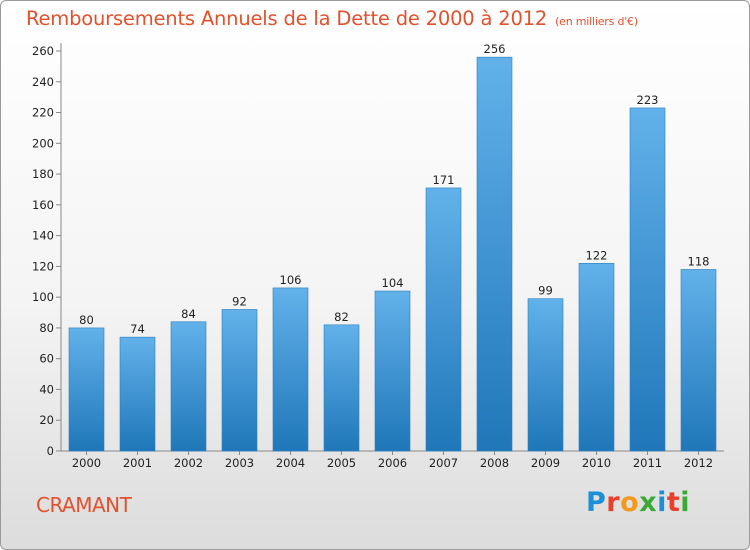 This screenshot has height=550, width=750. What do you see at coordinates (46, 359) in the screenshot?
I see `y-tick-label: 60` at bounding box center [46, 359].